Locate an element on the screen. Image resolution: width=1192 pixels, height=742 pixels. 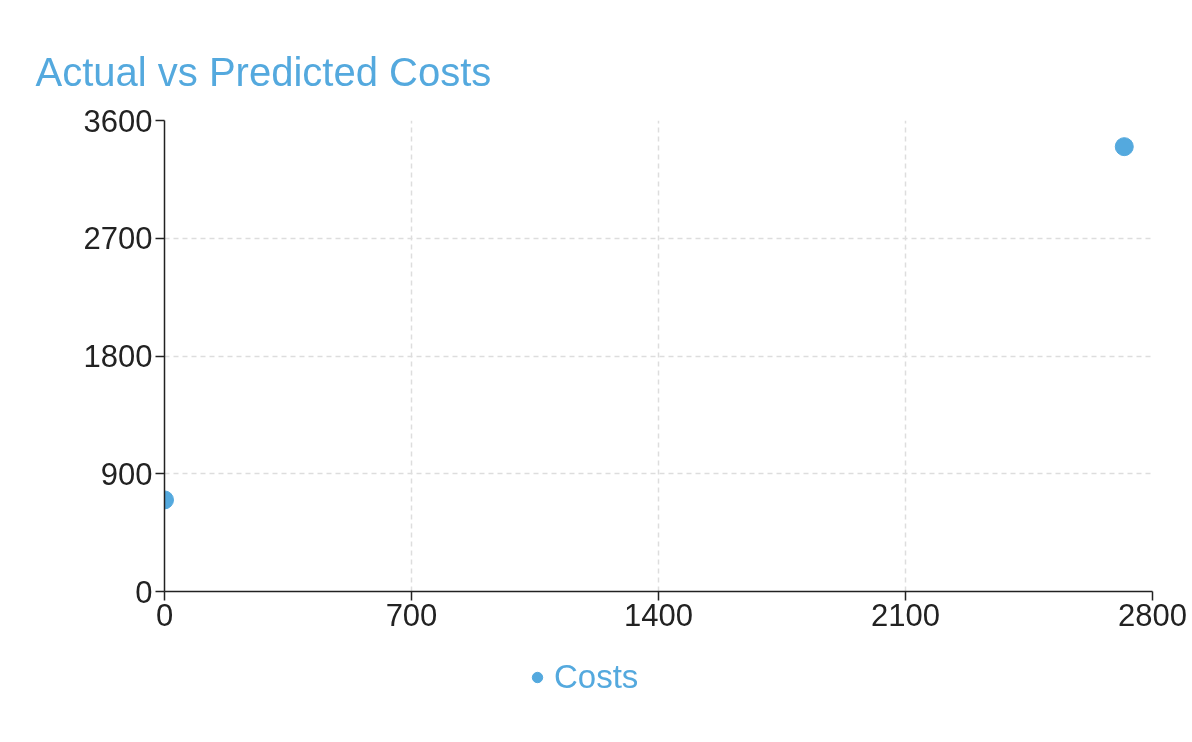
x-tick-label: 2100 is located at coordinates (905, 615).